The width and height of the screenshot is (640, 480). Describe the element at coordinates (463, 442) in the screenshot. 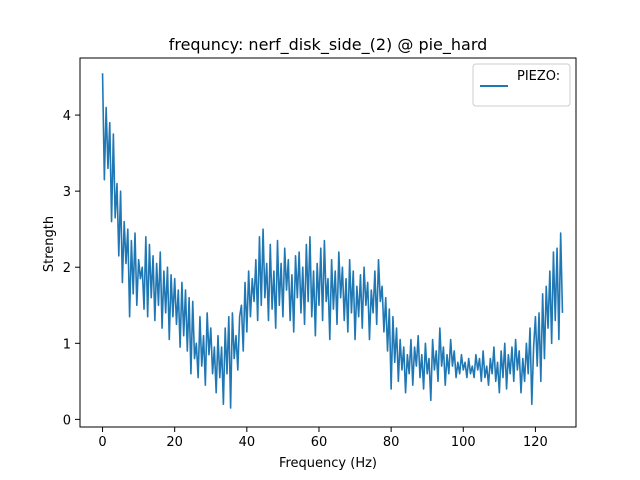

I see `x-tick-label: 100` at that location.